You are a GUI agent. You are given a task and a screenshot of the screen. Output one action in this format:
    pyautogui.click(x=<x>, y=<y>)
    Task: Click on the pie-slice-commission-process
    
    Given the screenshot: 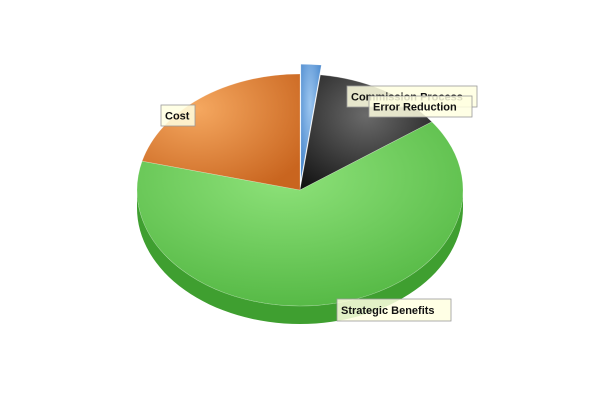 What is the action you would take?
    pyautogui.click(x=311, y=122)
    